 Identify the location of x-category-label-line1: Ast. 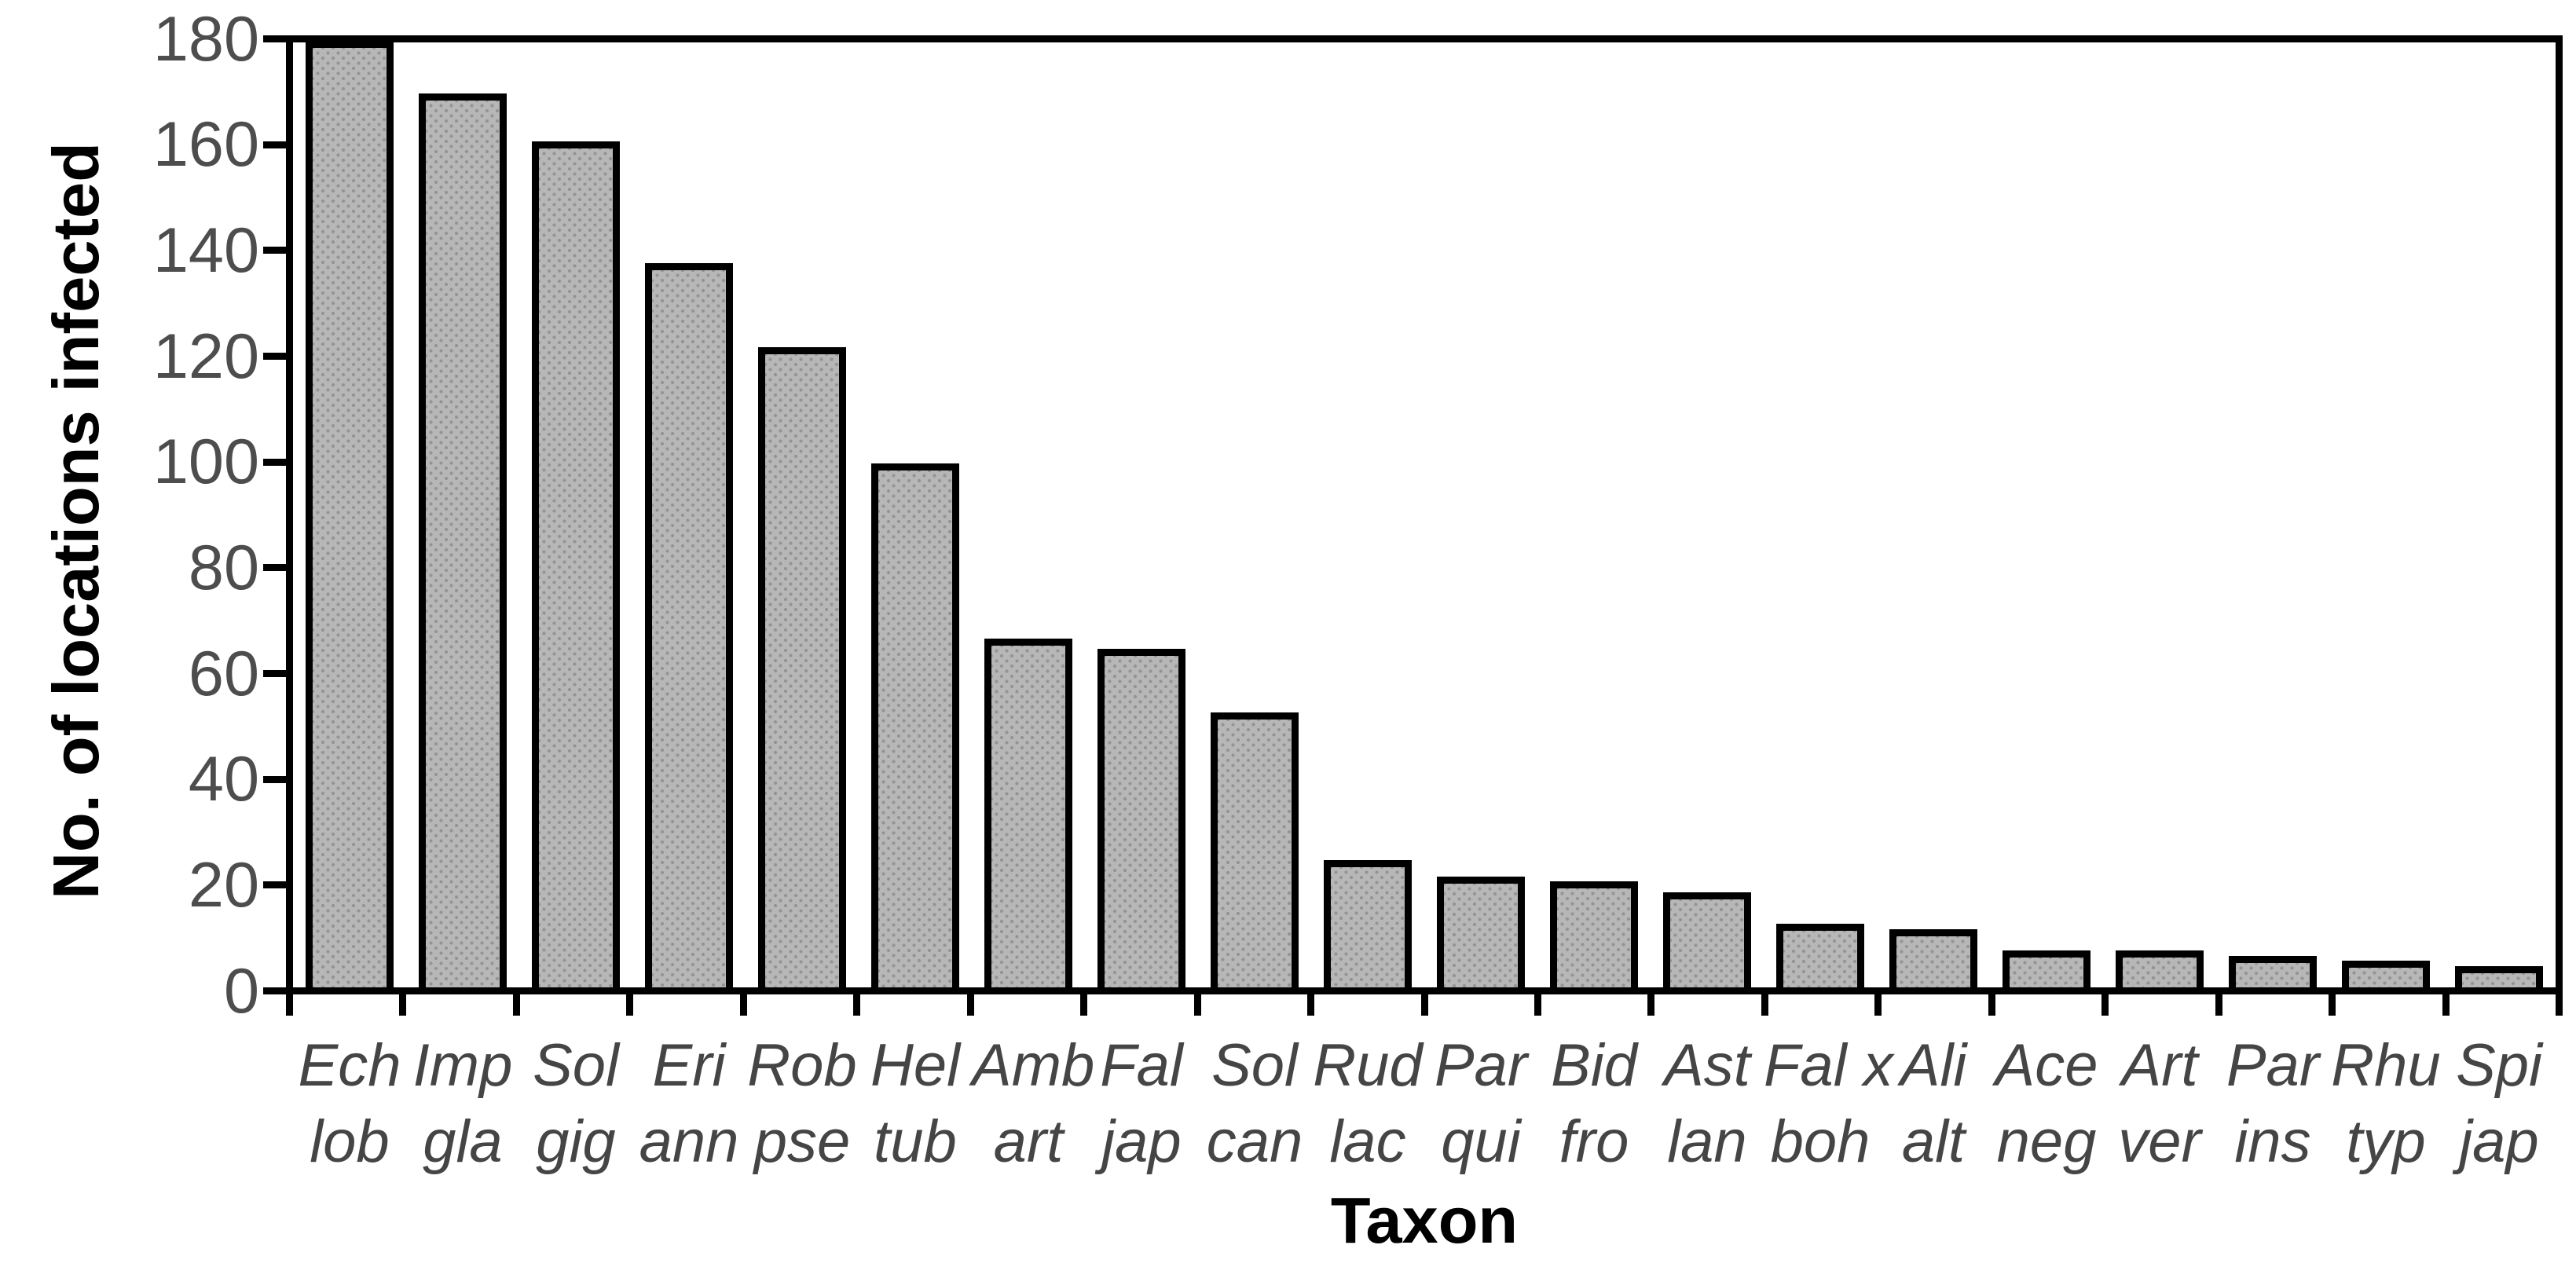
(1707, 1065).